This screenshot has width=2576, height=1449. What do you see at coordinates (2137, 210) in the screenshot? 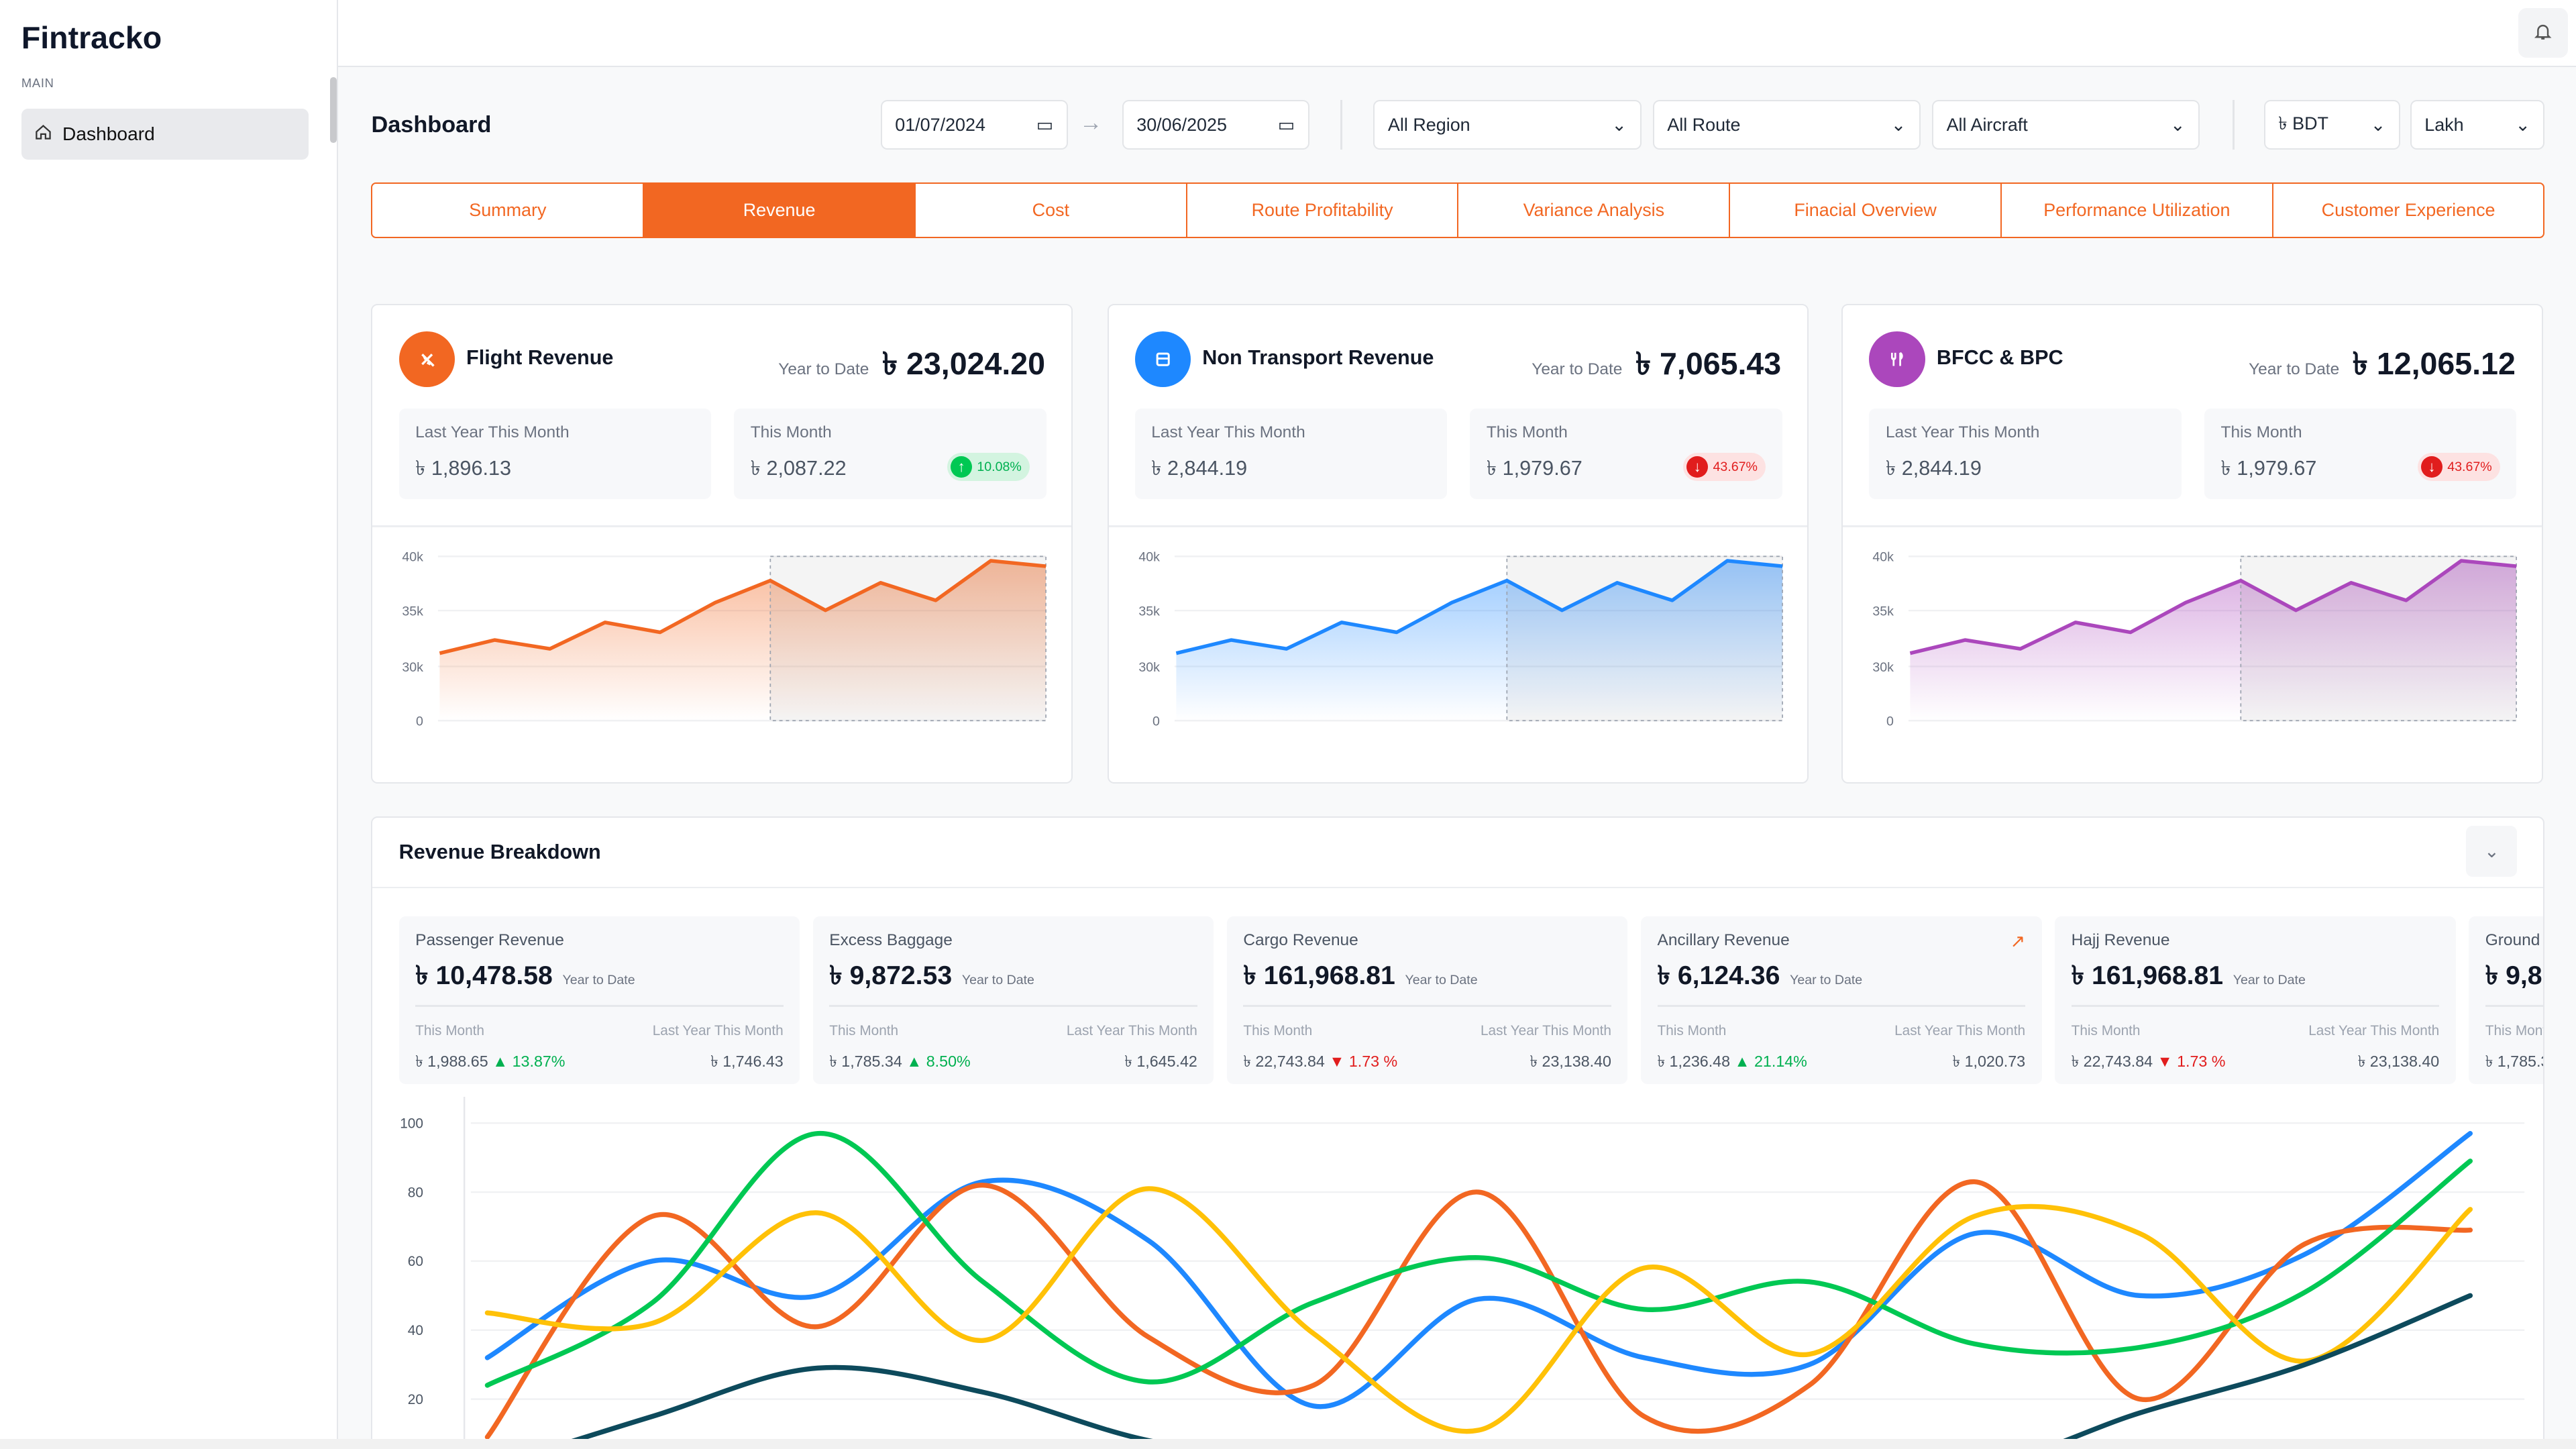
I see `tab-performance-utilization: Performance Utilization` at bounding box center [2137, 210].